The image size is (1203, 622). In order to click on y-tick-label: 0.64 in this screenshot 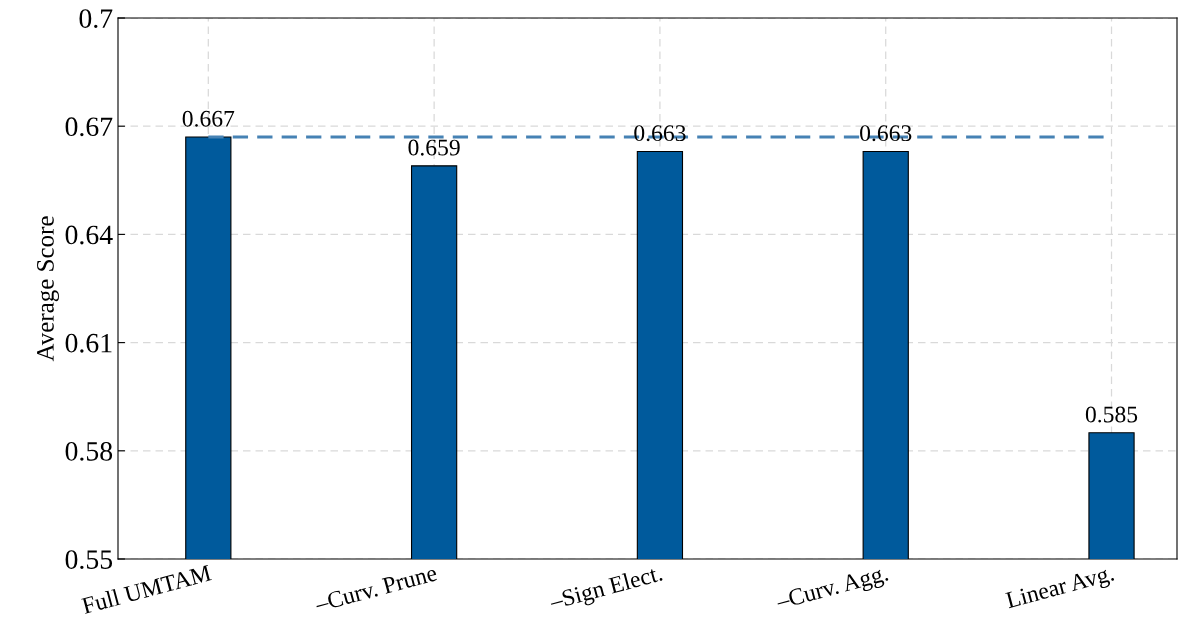, I will do `click(89, 235)`.